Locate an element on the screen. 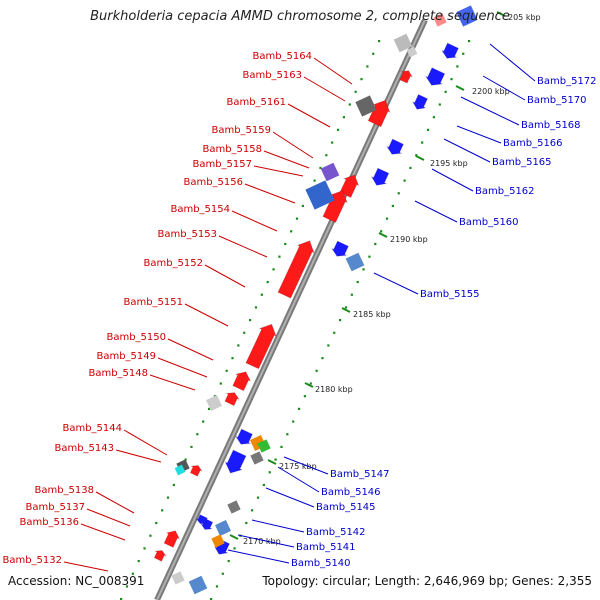 This screenshot has height=600, width=600. left-gene-label: Bamb_5154 is located at coordinates (200, 209).